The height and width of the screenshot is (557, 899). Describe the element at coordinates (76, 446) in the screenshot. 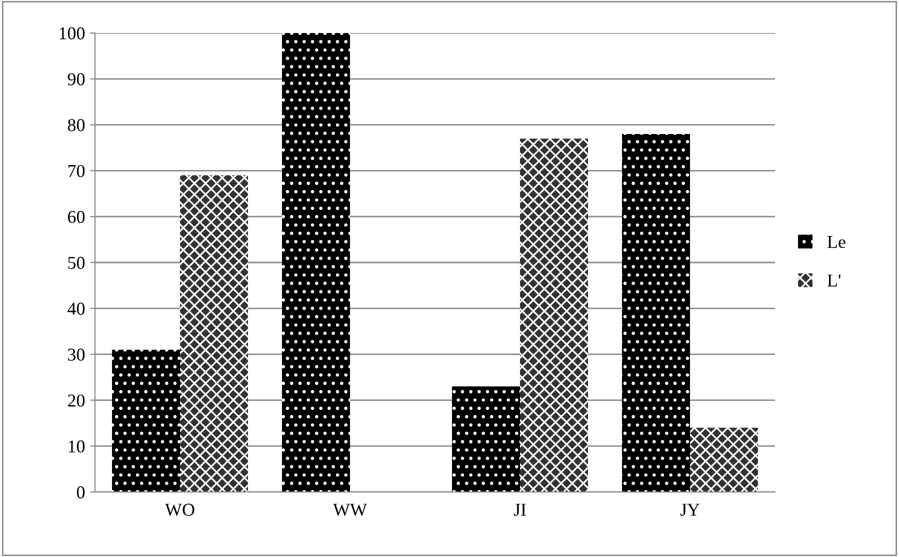

I see `y-tick-label: 10` at that location.